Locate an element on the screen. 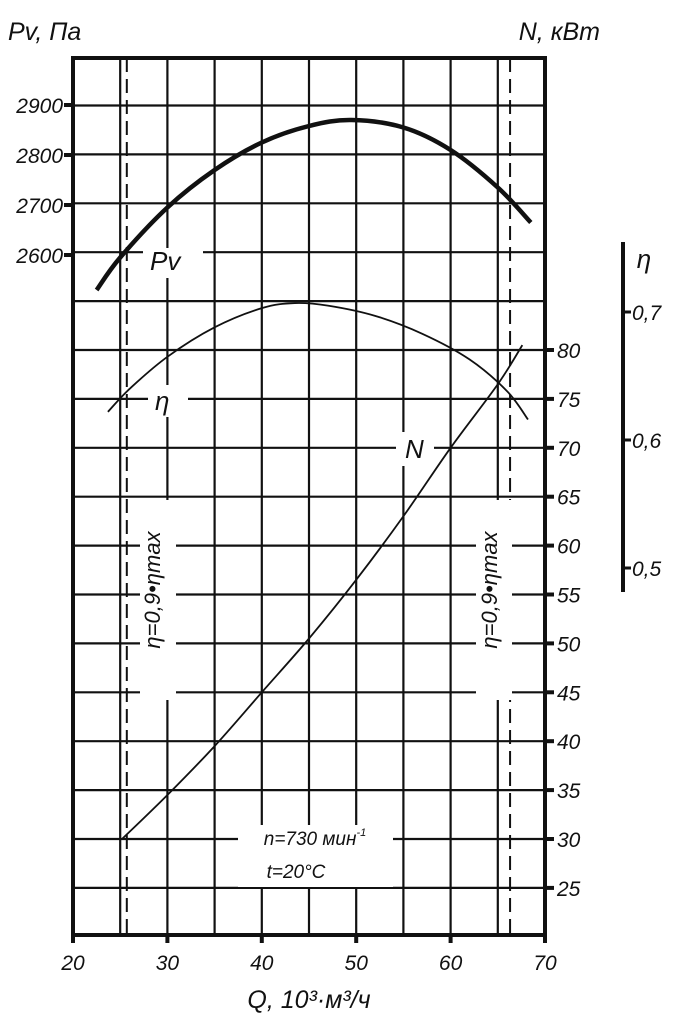  x-tick-label: 70 is located at coordinates (545, 963).